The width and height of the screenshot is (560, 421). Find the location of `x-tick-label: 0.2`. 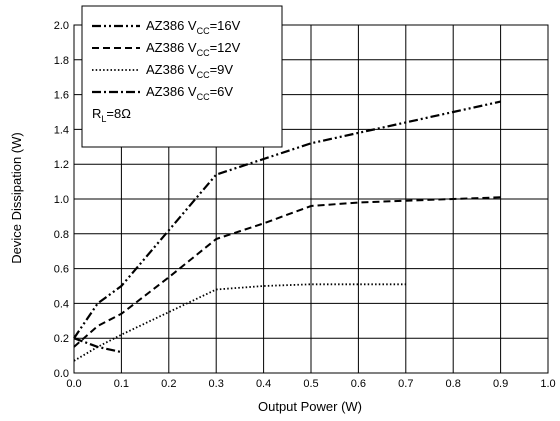

x-tick-label: 0.2 is located at coordinates (168, 384).